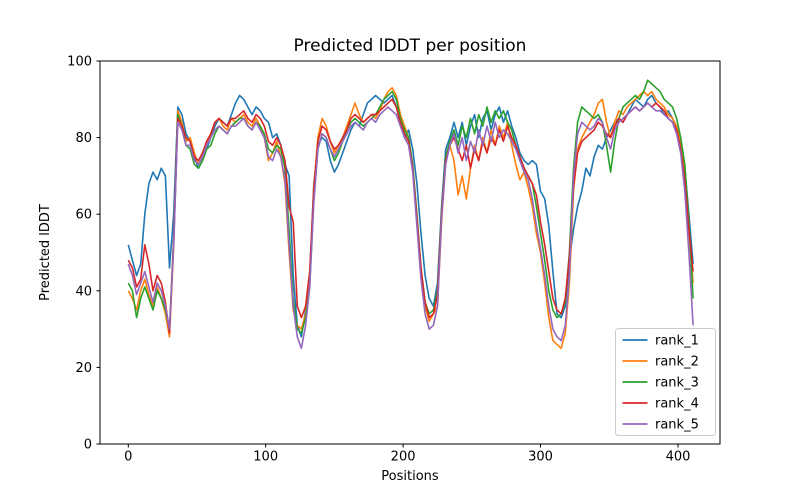 Image resolution: width=800 pixels, height=500 pixels. I want to click on y-tick-label: 100, so click(79, 62).